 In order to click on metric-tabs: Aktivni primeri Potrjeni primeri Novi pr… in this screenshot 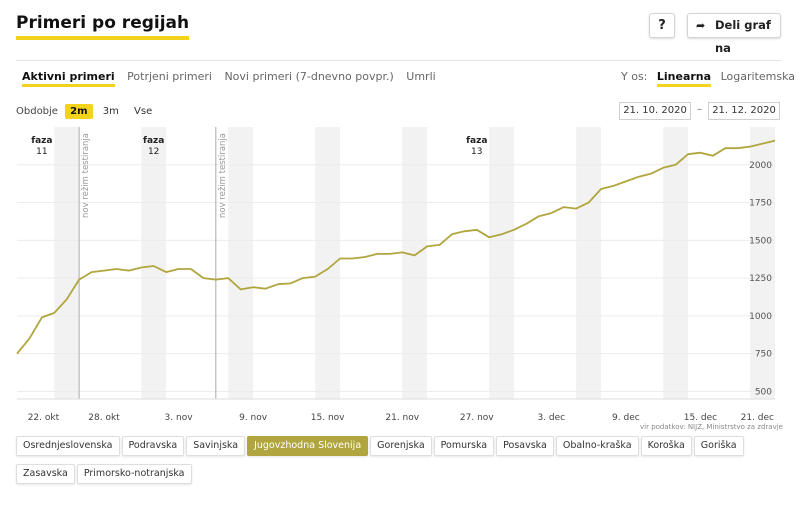, I will do `click(233, 78)`.